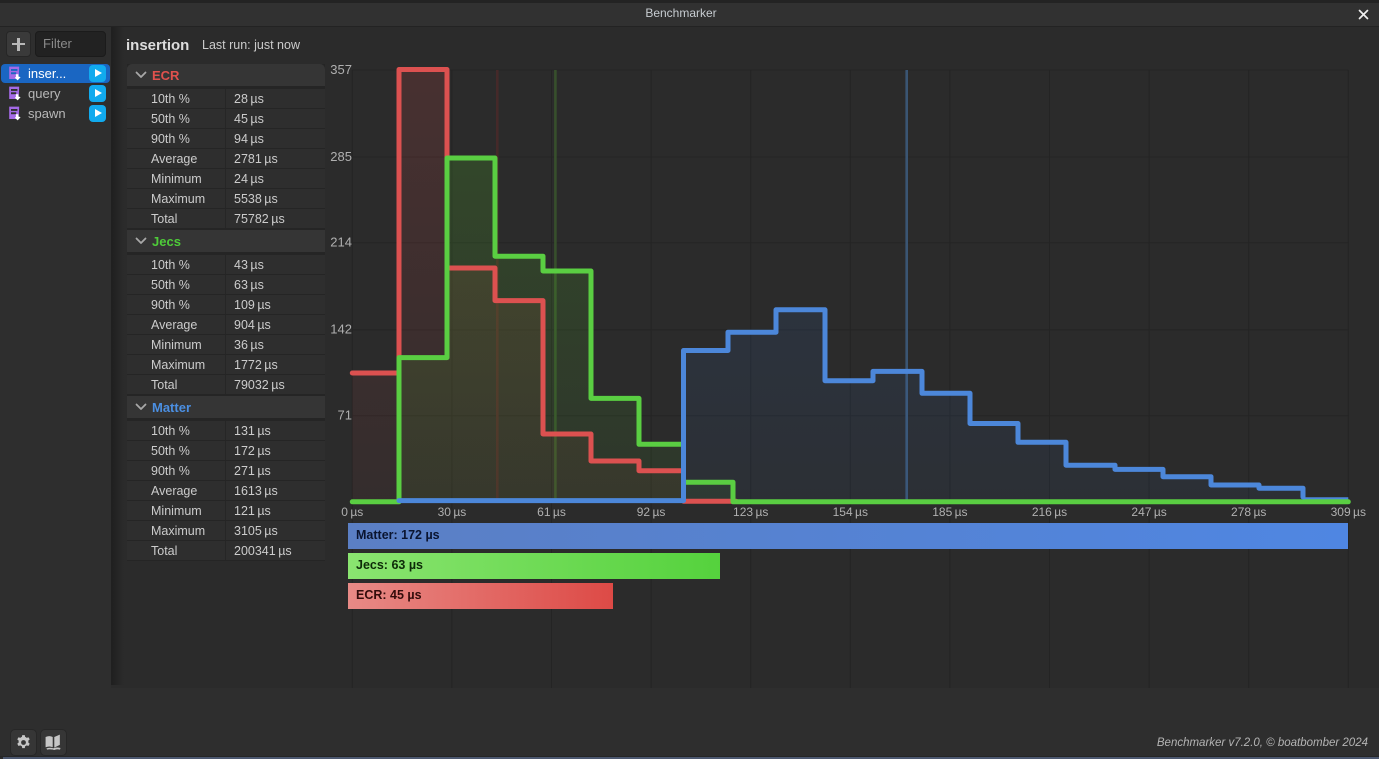 The height and width of the screenshot is (759, 1379). What do you see at coordinates (345, 415) in the screenshot?
I see `svg-text: 71` at bounding box center [345, 415].